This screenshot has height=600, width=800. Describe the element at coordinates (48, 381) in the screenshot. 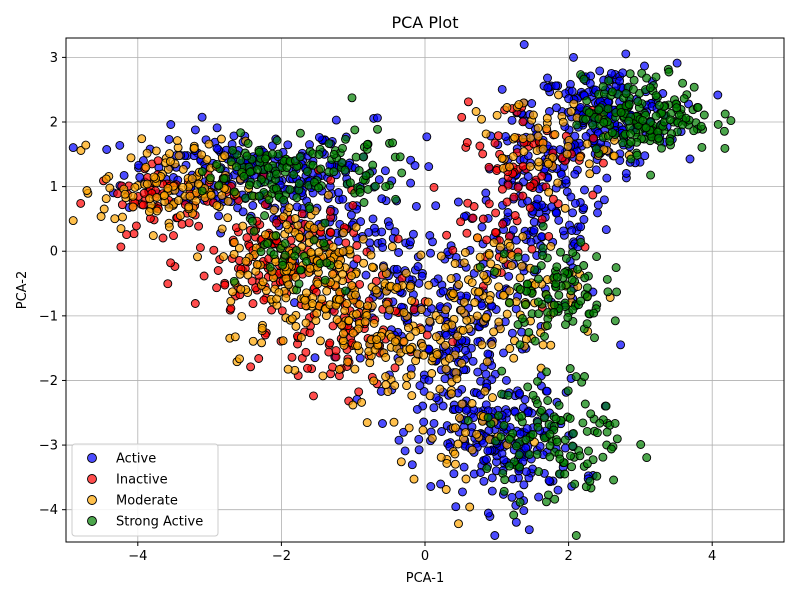

I see `y-tick-label: −2` at that location.